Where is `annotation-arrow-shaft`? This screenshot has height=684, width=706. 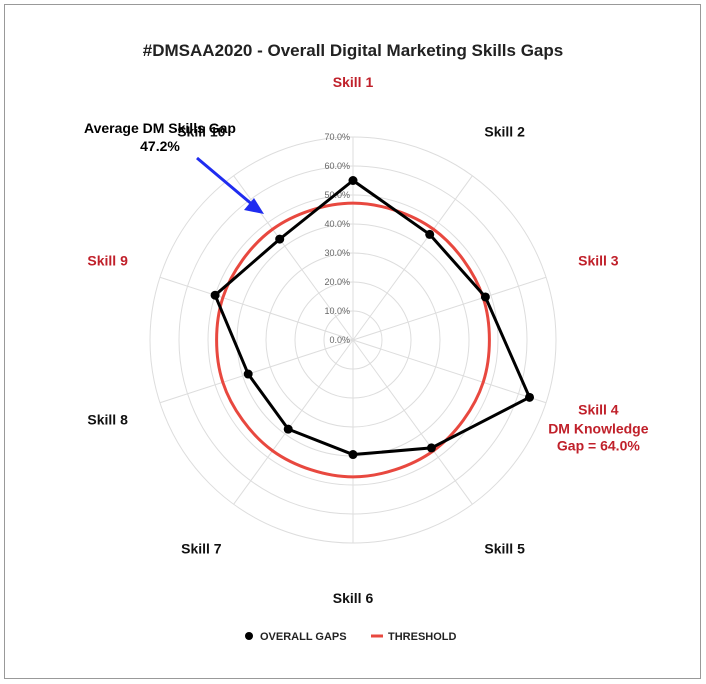 annotation-arrow-shaft is located at coordinates (225, 182).